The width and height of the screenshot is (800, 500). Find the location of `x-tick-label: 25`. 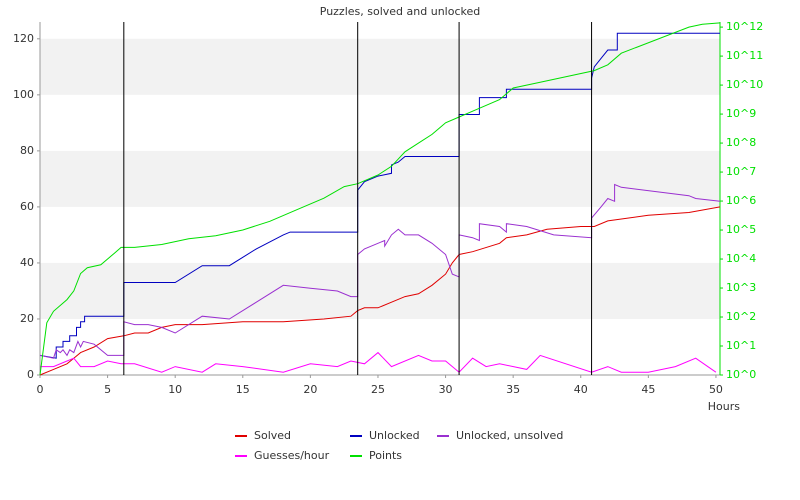

x-tick-label: 25 is located at coordinates (378, 389).